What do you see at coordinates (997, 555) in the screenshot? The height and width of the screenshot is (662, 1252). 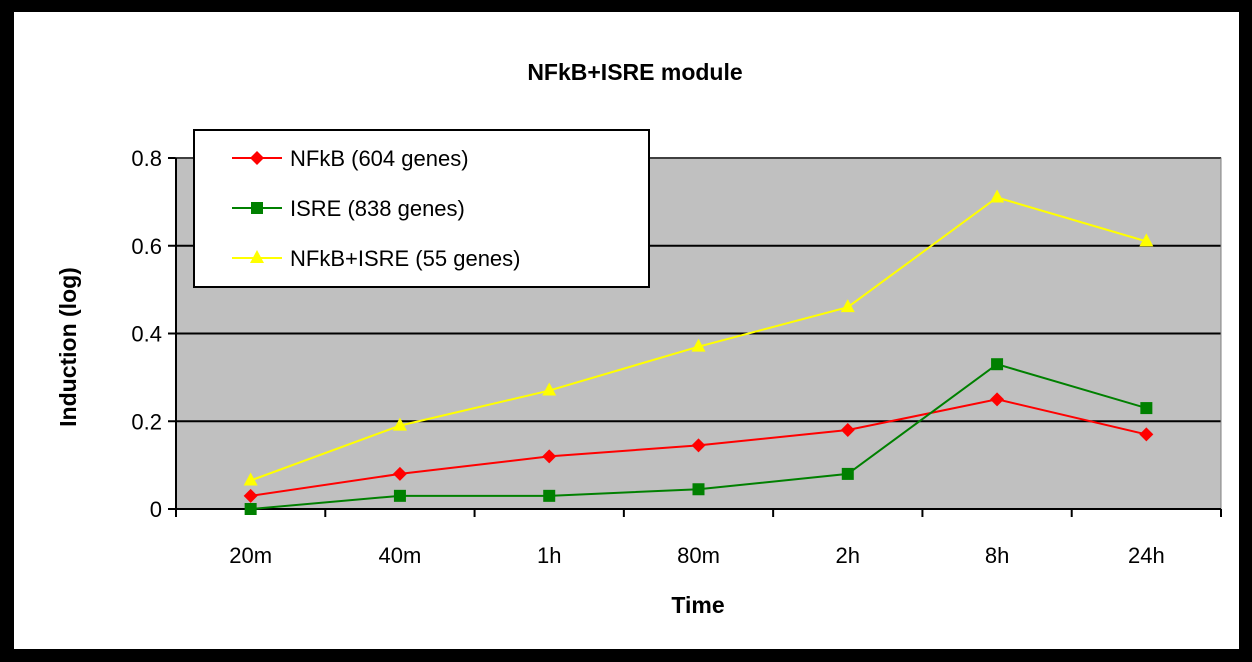 I see `x-tick-label: 8h` at bounding box center [997, 555].